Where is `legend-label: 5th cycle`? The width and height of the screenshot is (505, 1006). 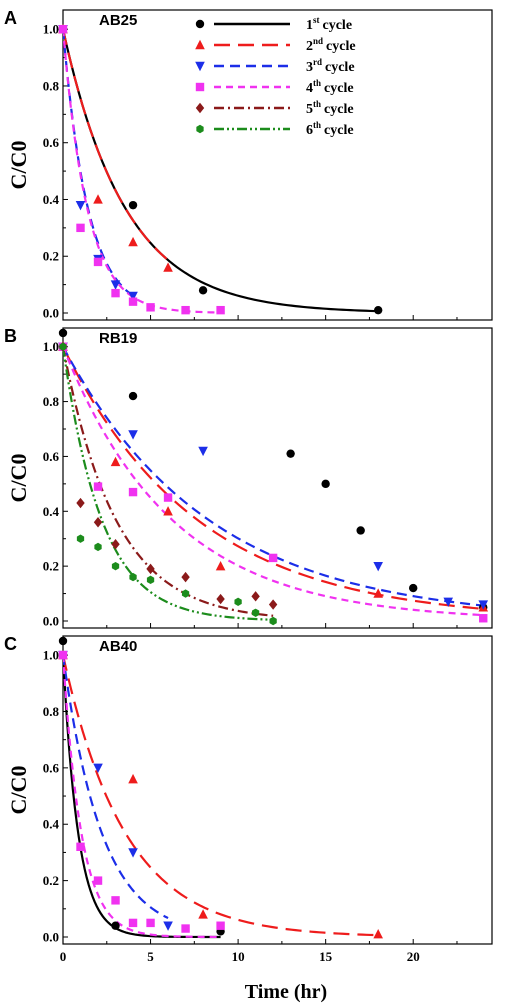 legend-label: 5th cycle is located at coordinates (330, 108).